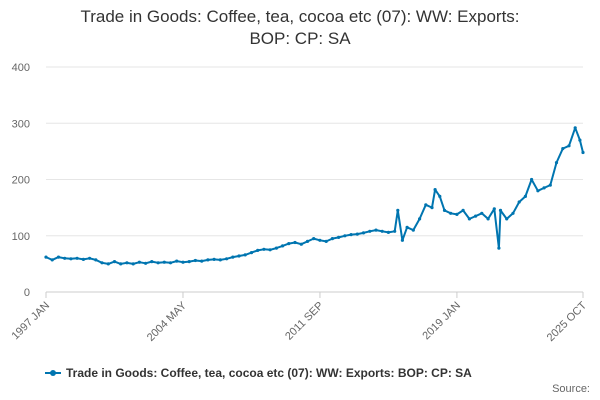 This screenshot has width=600, height=400. Describe the element at coordinates (300, 38) in the screenshot. I see `chart-title-line-2: BOP: CP: SA` at that location.